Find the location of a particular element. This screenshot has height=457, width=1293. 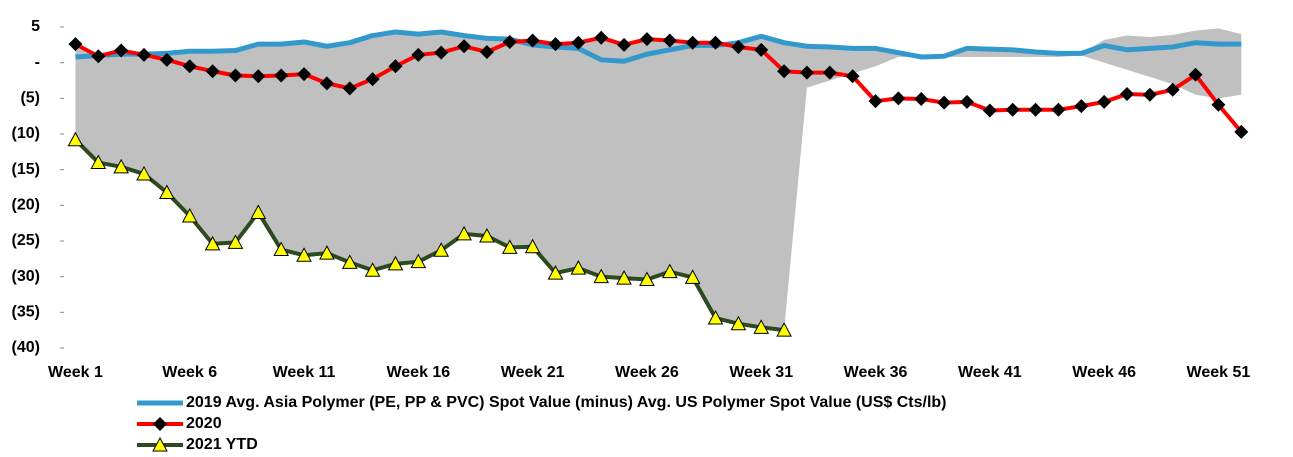

x-tick-label: Week 1 is located at coordinates (75, 372).